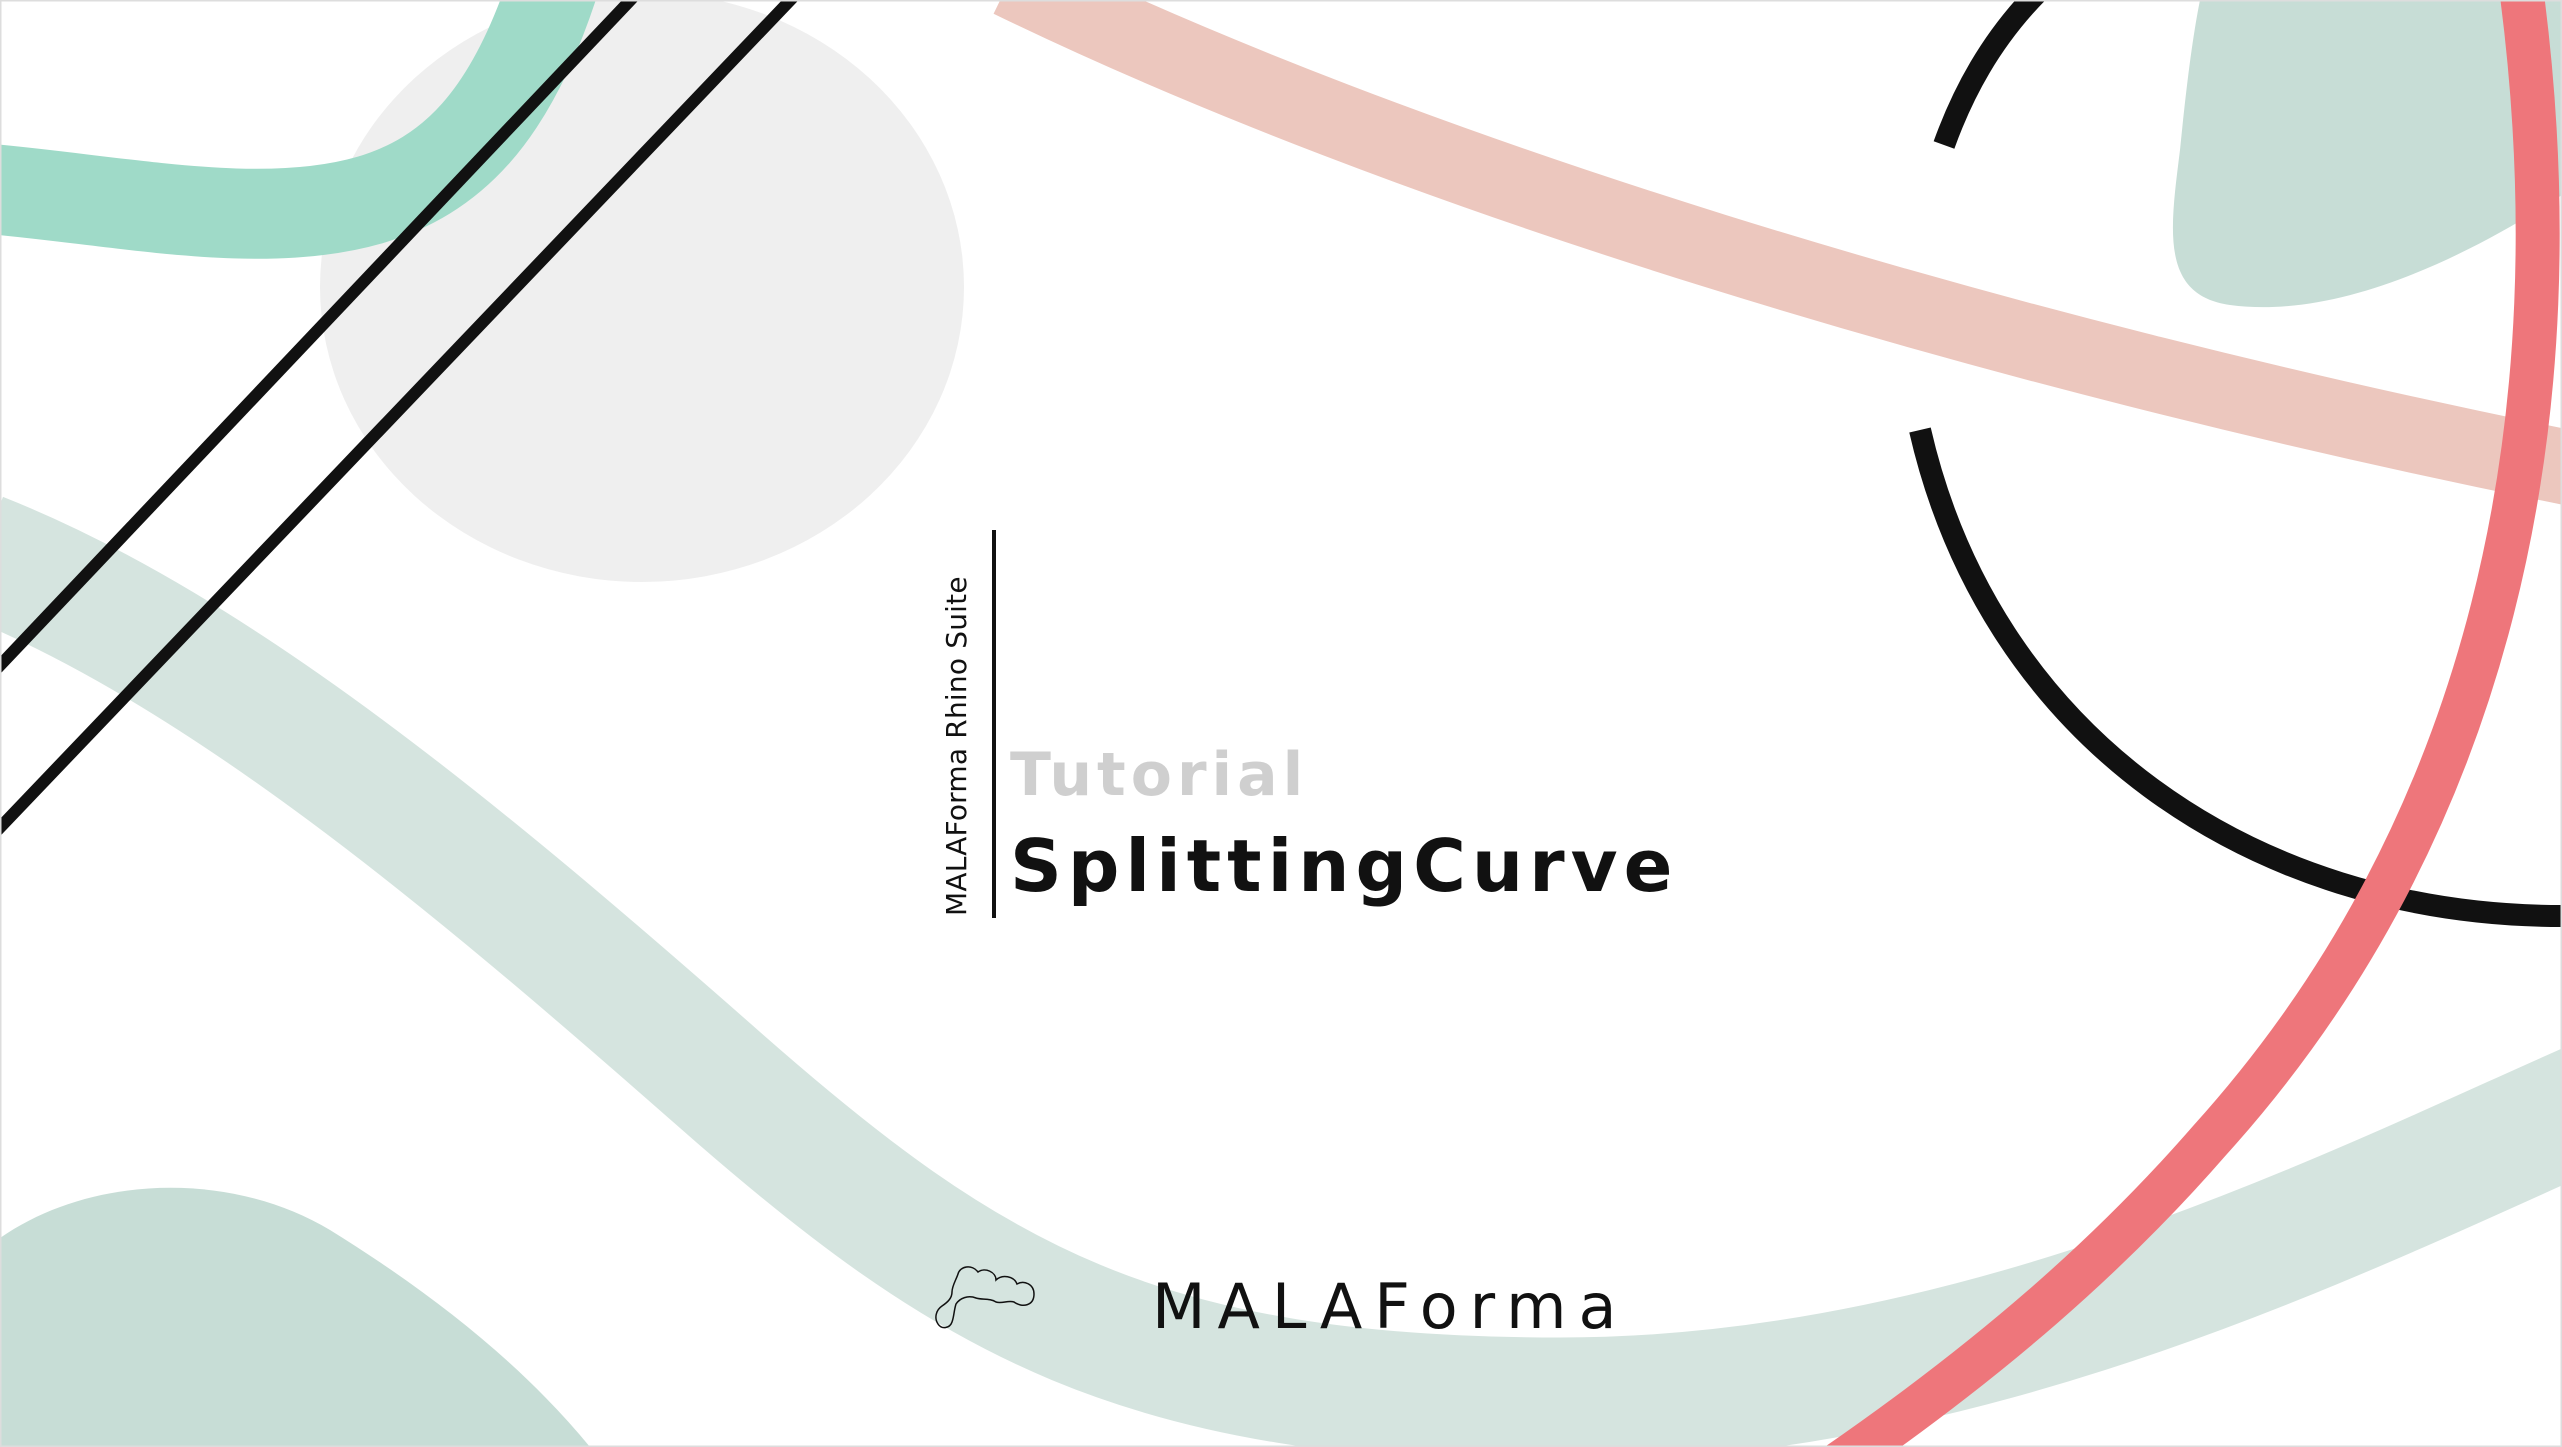 The height and width of the screenshot is (1447, 2562). Describe the element at coordinates (642, 291) in the screenshot. I see `gray-circle` at that location.